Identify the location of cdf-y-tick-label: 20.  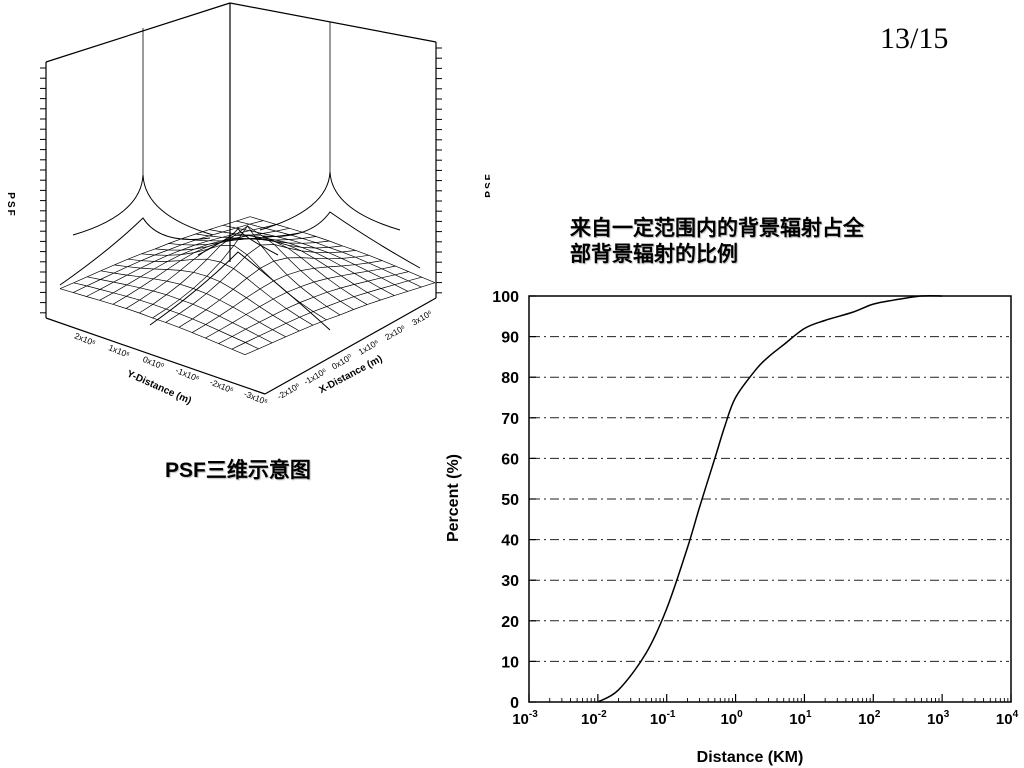
(510, 622).